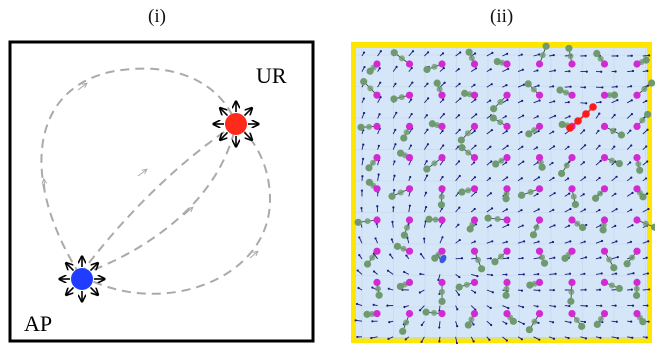  I want to click on target-chain-line, so click(581, 117).